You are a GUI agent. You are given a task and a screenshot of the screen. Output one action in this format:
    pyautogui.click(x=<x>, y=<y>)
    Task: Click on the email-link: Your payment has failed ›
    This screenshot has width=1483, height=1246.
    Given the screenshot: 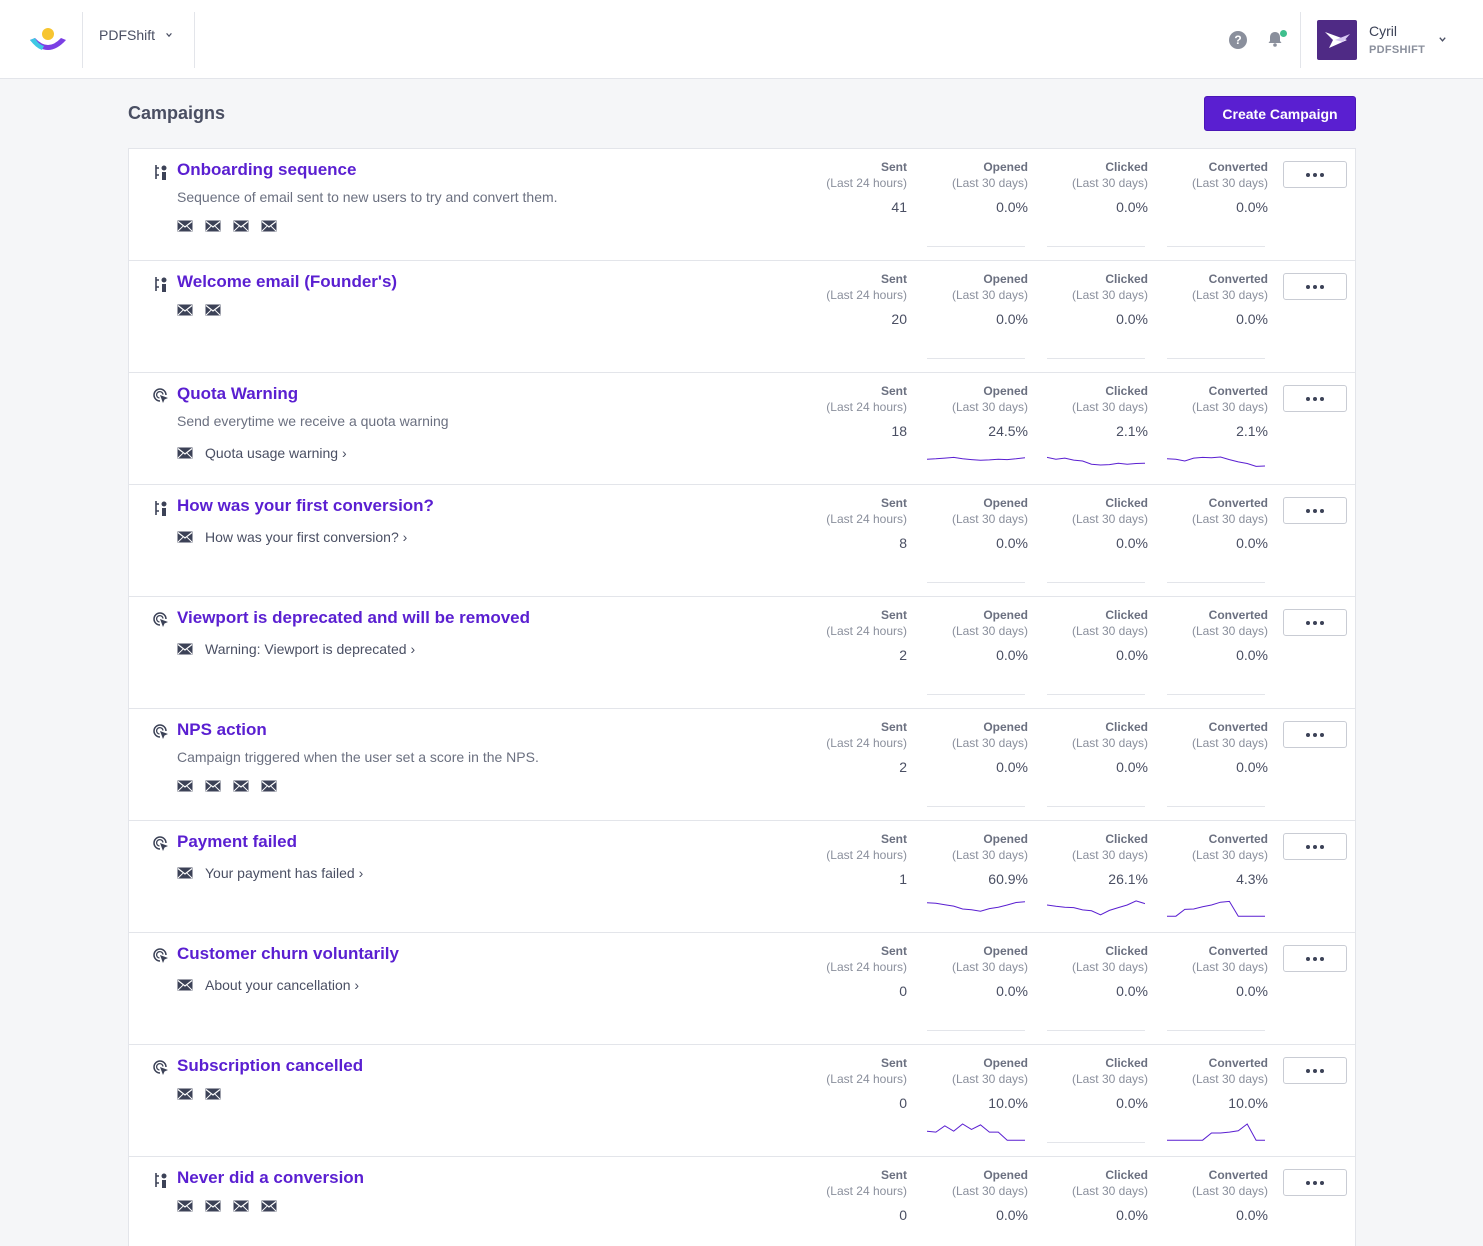 What is the action you would take?
    pyautogui.click(x=284, y=873)
    